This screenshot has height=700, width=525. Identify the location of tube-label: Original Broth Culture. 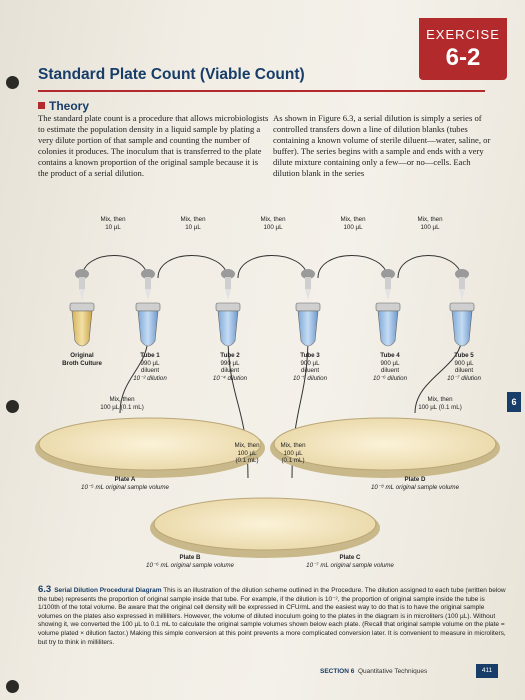
(82, 359).